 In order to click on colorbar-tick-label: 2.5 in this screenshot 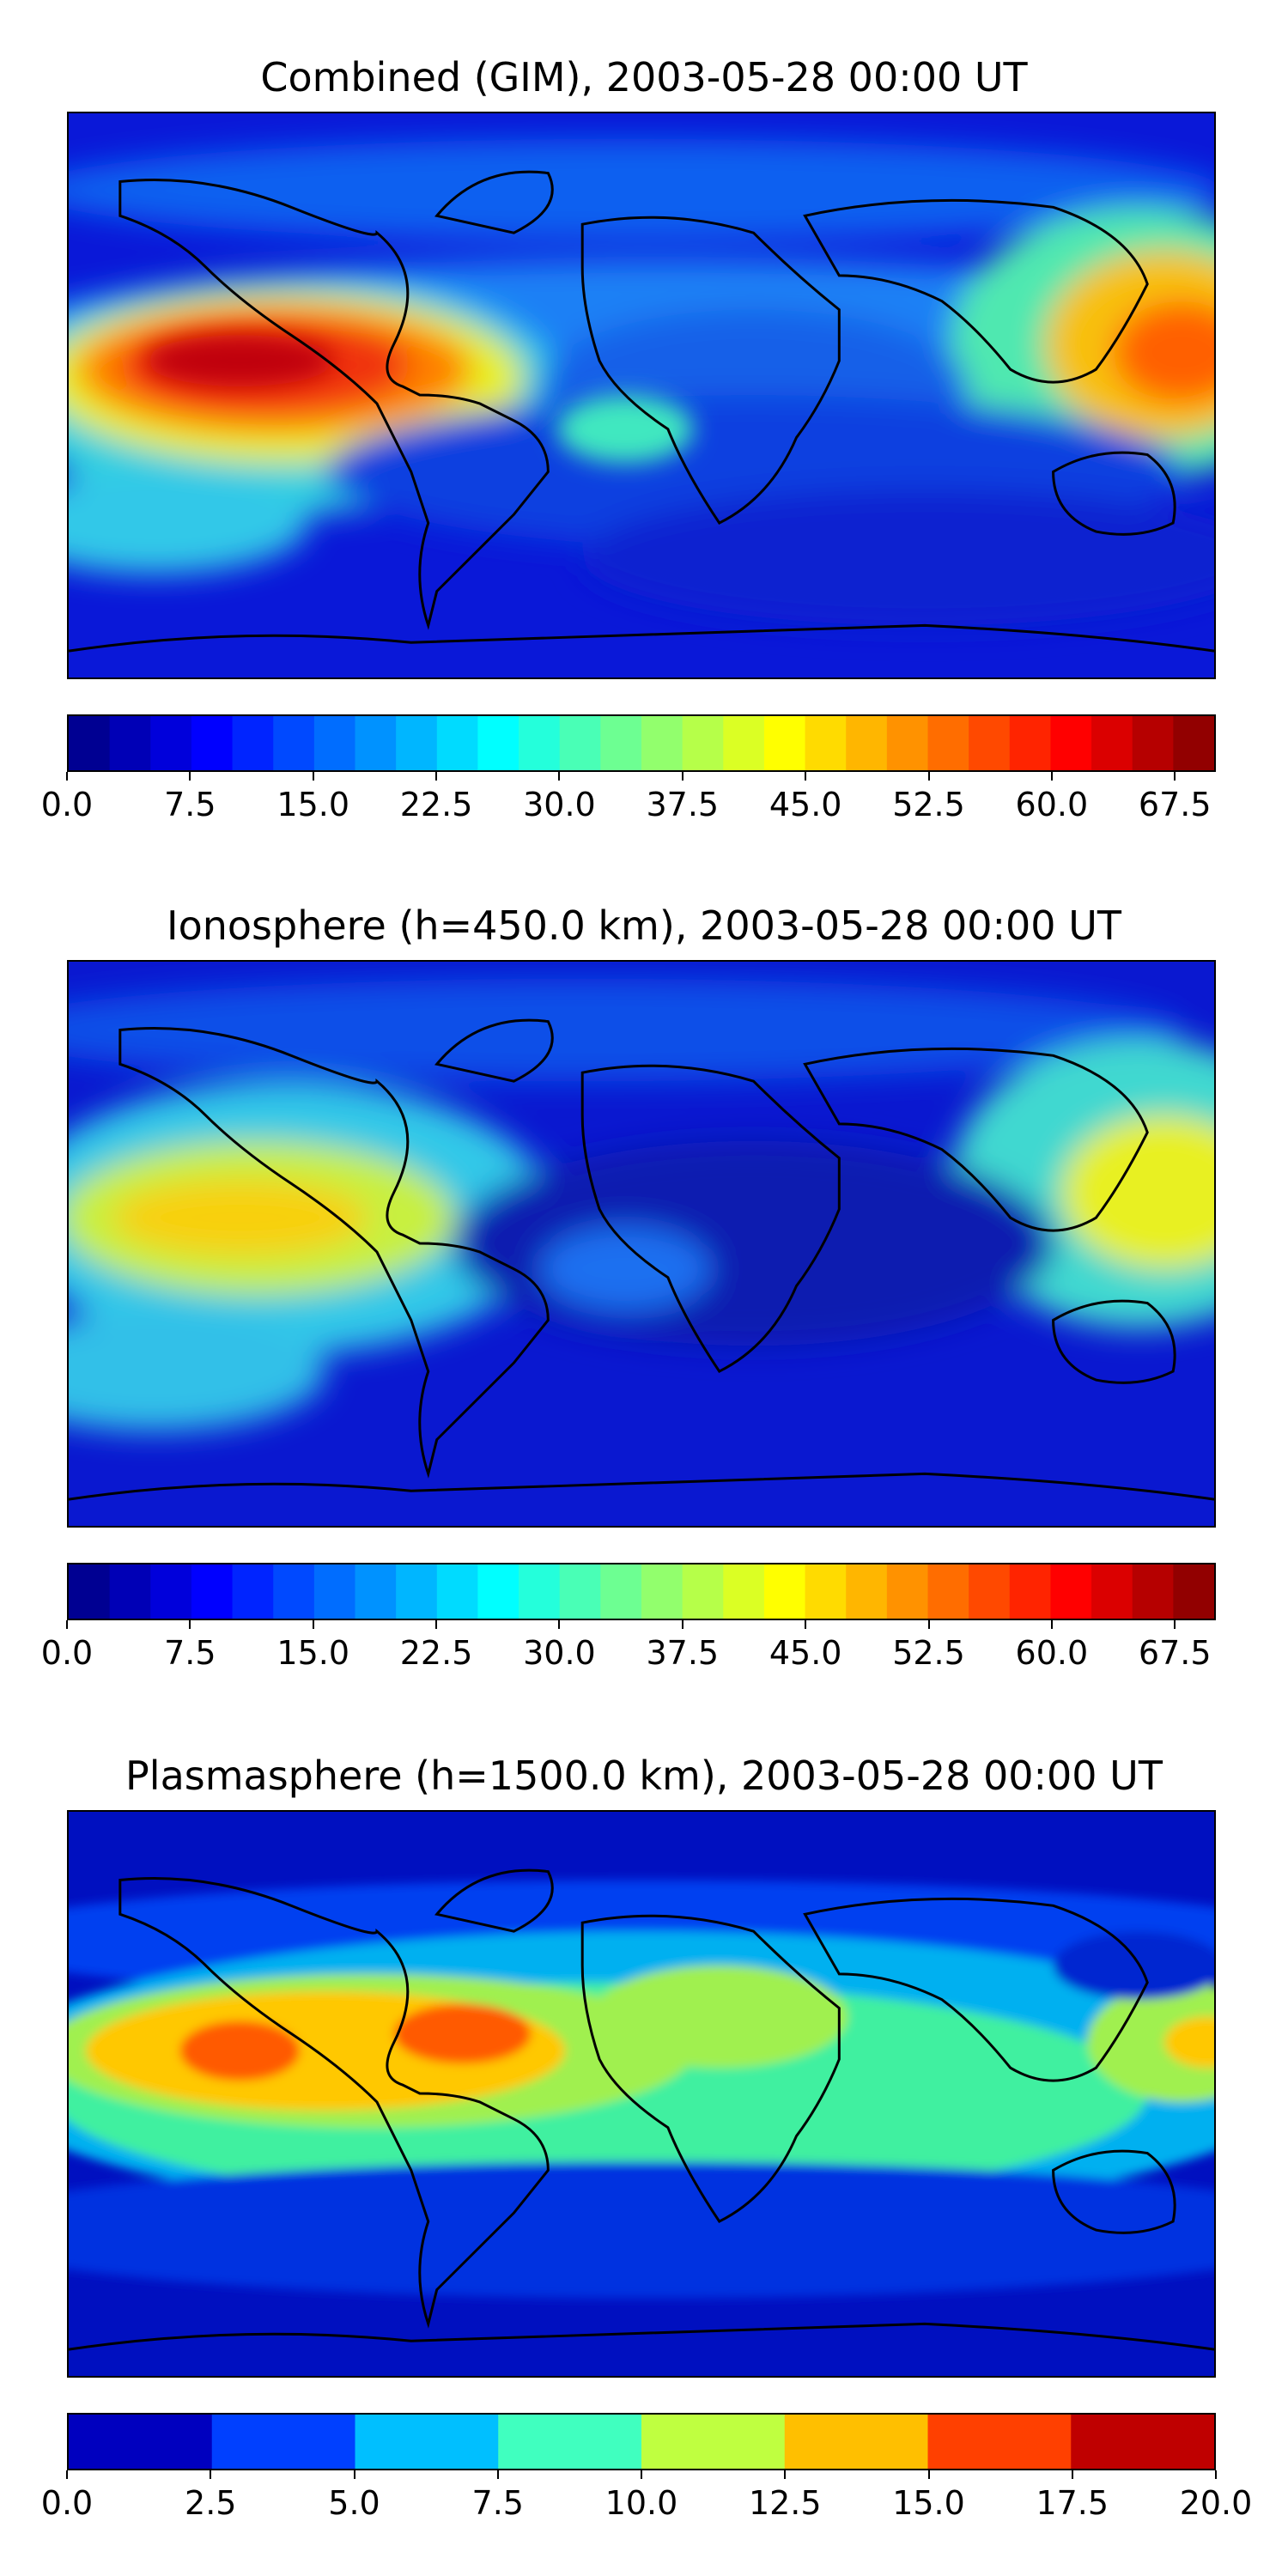, I will do `click(211, 2503)`.